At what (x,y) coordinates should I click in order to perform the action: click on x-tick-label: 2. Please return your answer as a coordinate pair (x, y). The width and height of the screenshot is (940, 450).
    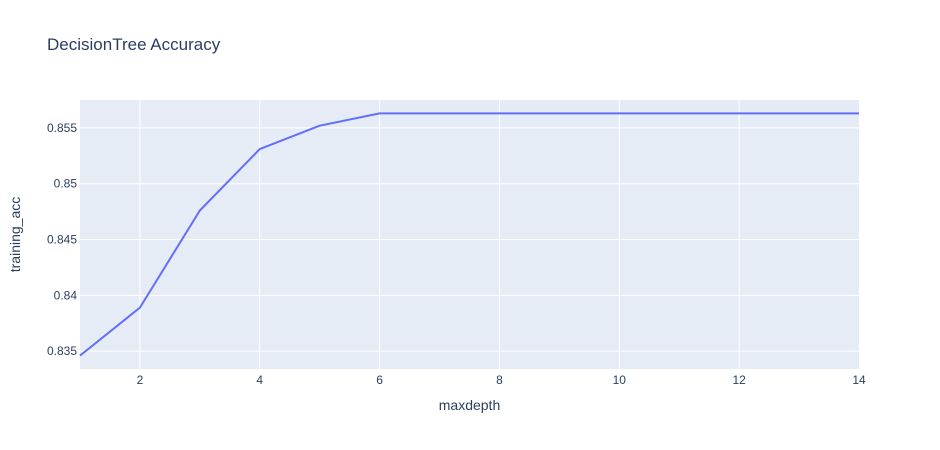
    Looking at the image, I should click on (140, 380).